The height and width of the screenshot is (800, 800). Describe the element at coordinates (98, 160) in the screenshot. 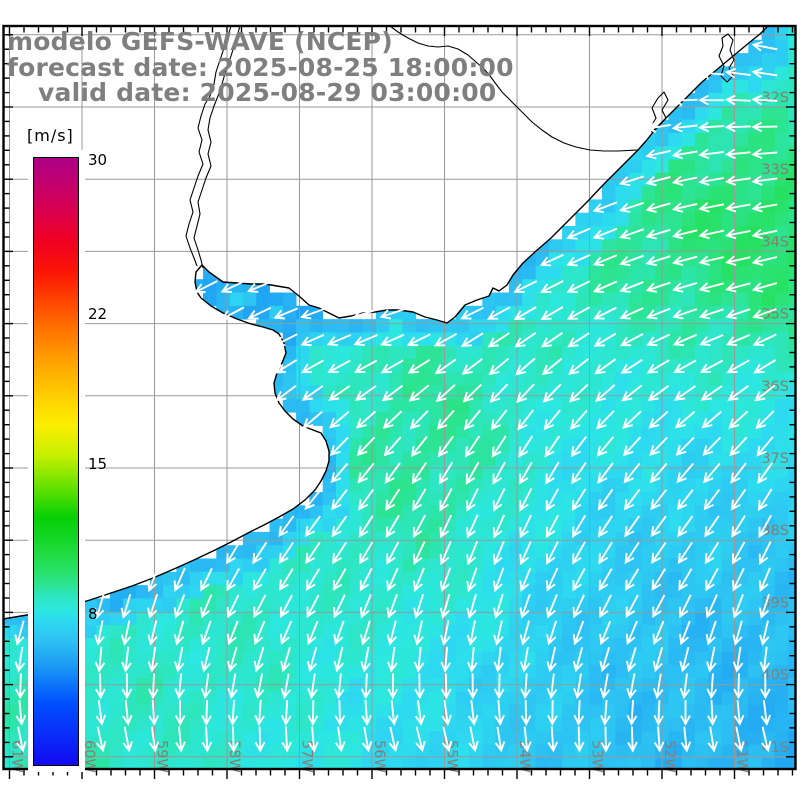

I see `colorbar-tick-label-30: 30` at that location.